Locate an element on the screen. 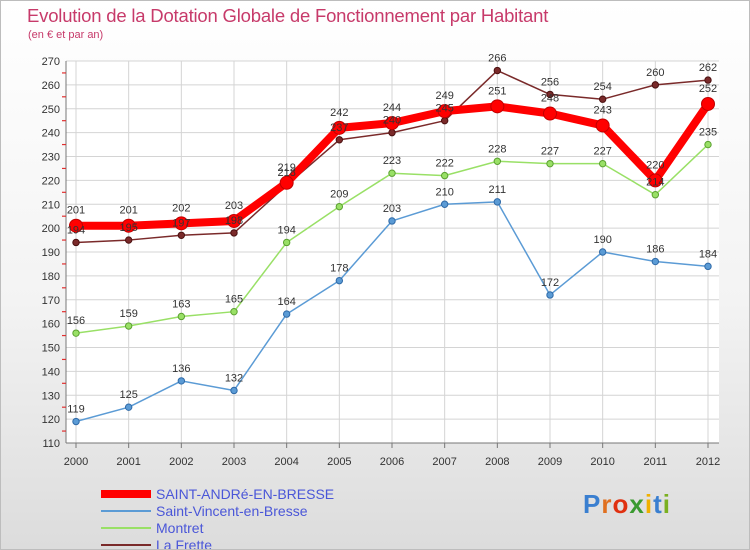 This screenshot has height=550, width=750. data-point-saint-andr-en-bresse-2005 is located at coordinates (339, 127).